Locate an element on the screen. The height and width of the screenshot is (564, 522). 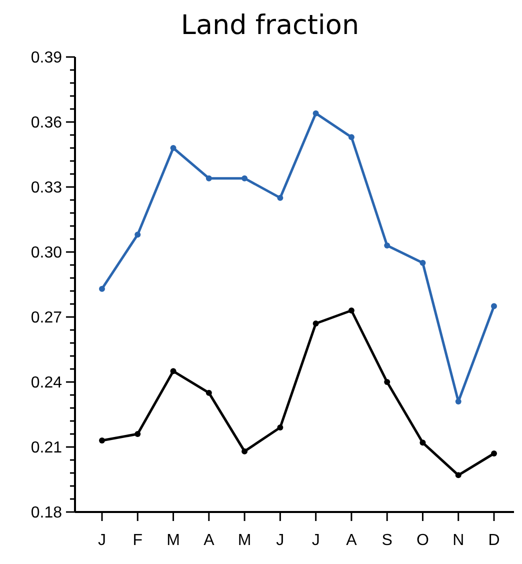
y-tick-label: 0.36 is located at coordinates (46, 123).